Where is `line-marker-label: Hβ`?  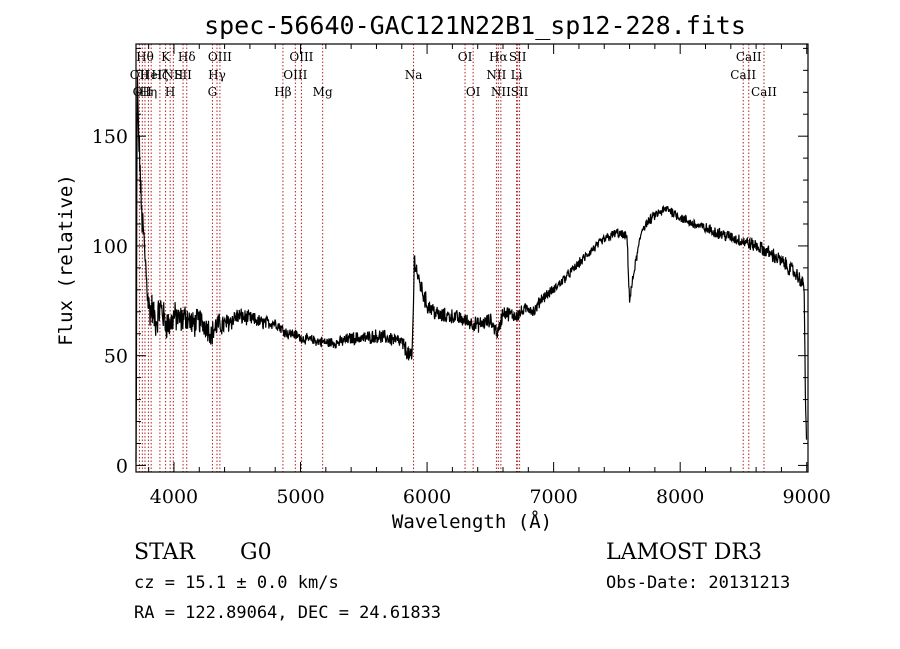
line-marker-label: Hβ is located at coordinates (282, 92).